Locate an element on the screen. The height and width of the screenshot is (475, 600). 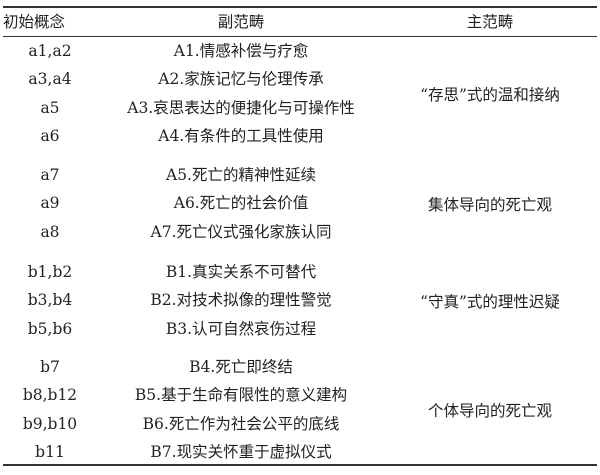
table-row: b3,b4 B2.对技术拟像的理性警觉 is located at coordinates (300, 300).